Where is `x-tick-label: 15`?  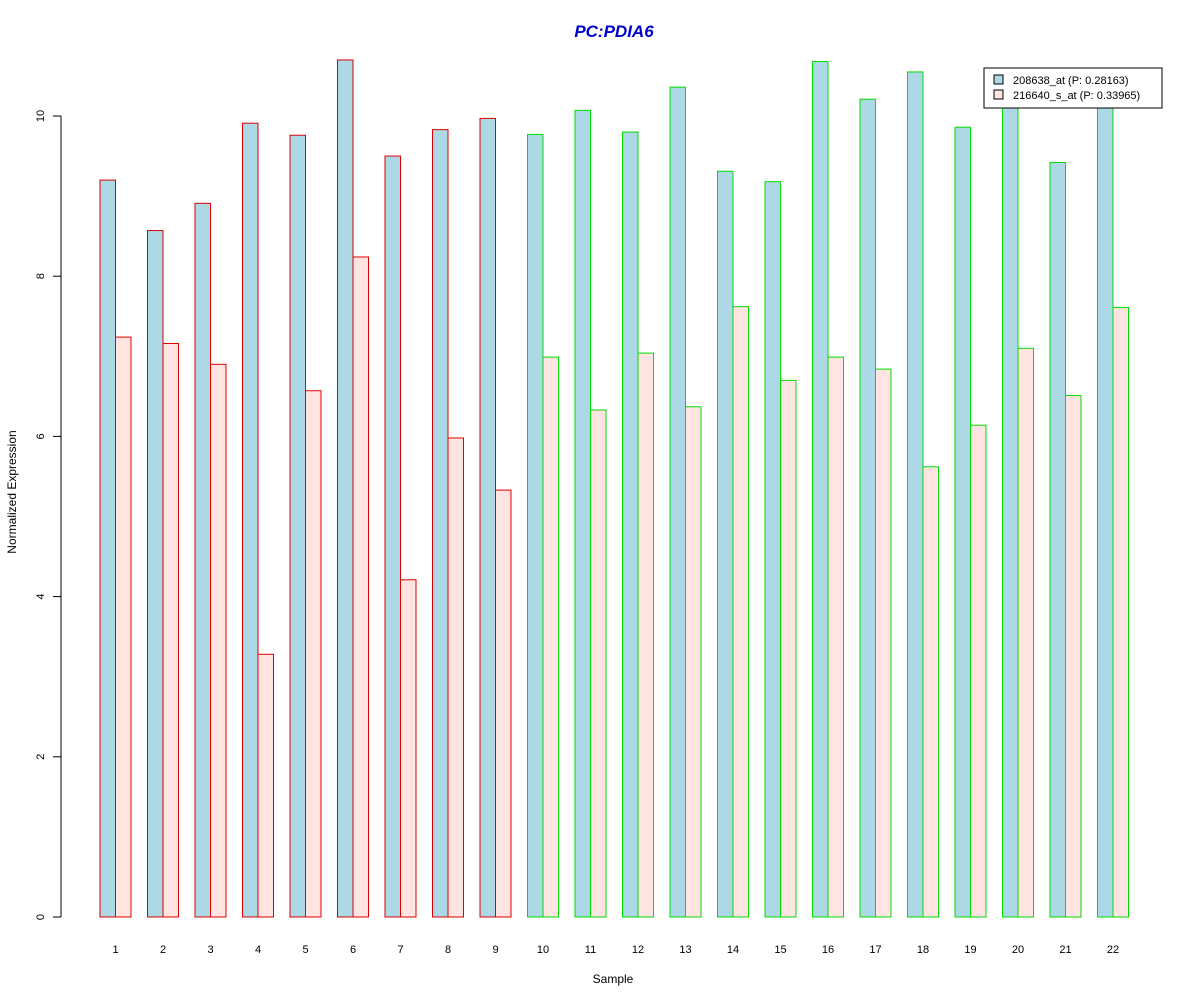 x-tick-label: 15 is located at coordinates (780, 950).